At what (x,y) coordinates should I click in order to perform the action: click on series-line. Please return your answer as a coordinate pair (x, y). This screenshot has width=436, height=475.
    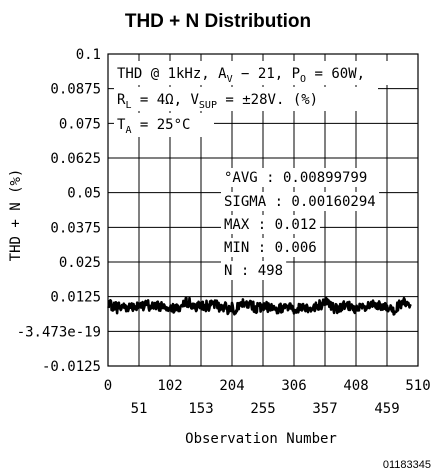
    Looking at the image, I should click on (259, 306).